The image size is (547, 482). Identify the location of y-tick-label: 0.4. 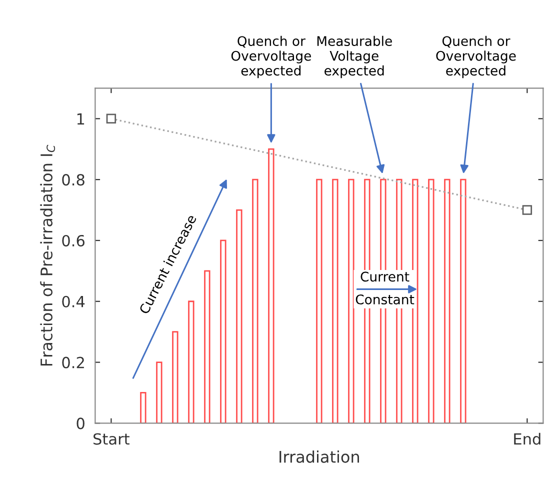
(73, 302).